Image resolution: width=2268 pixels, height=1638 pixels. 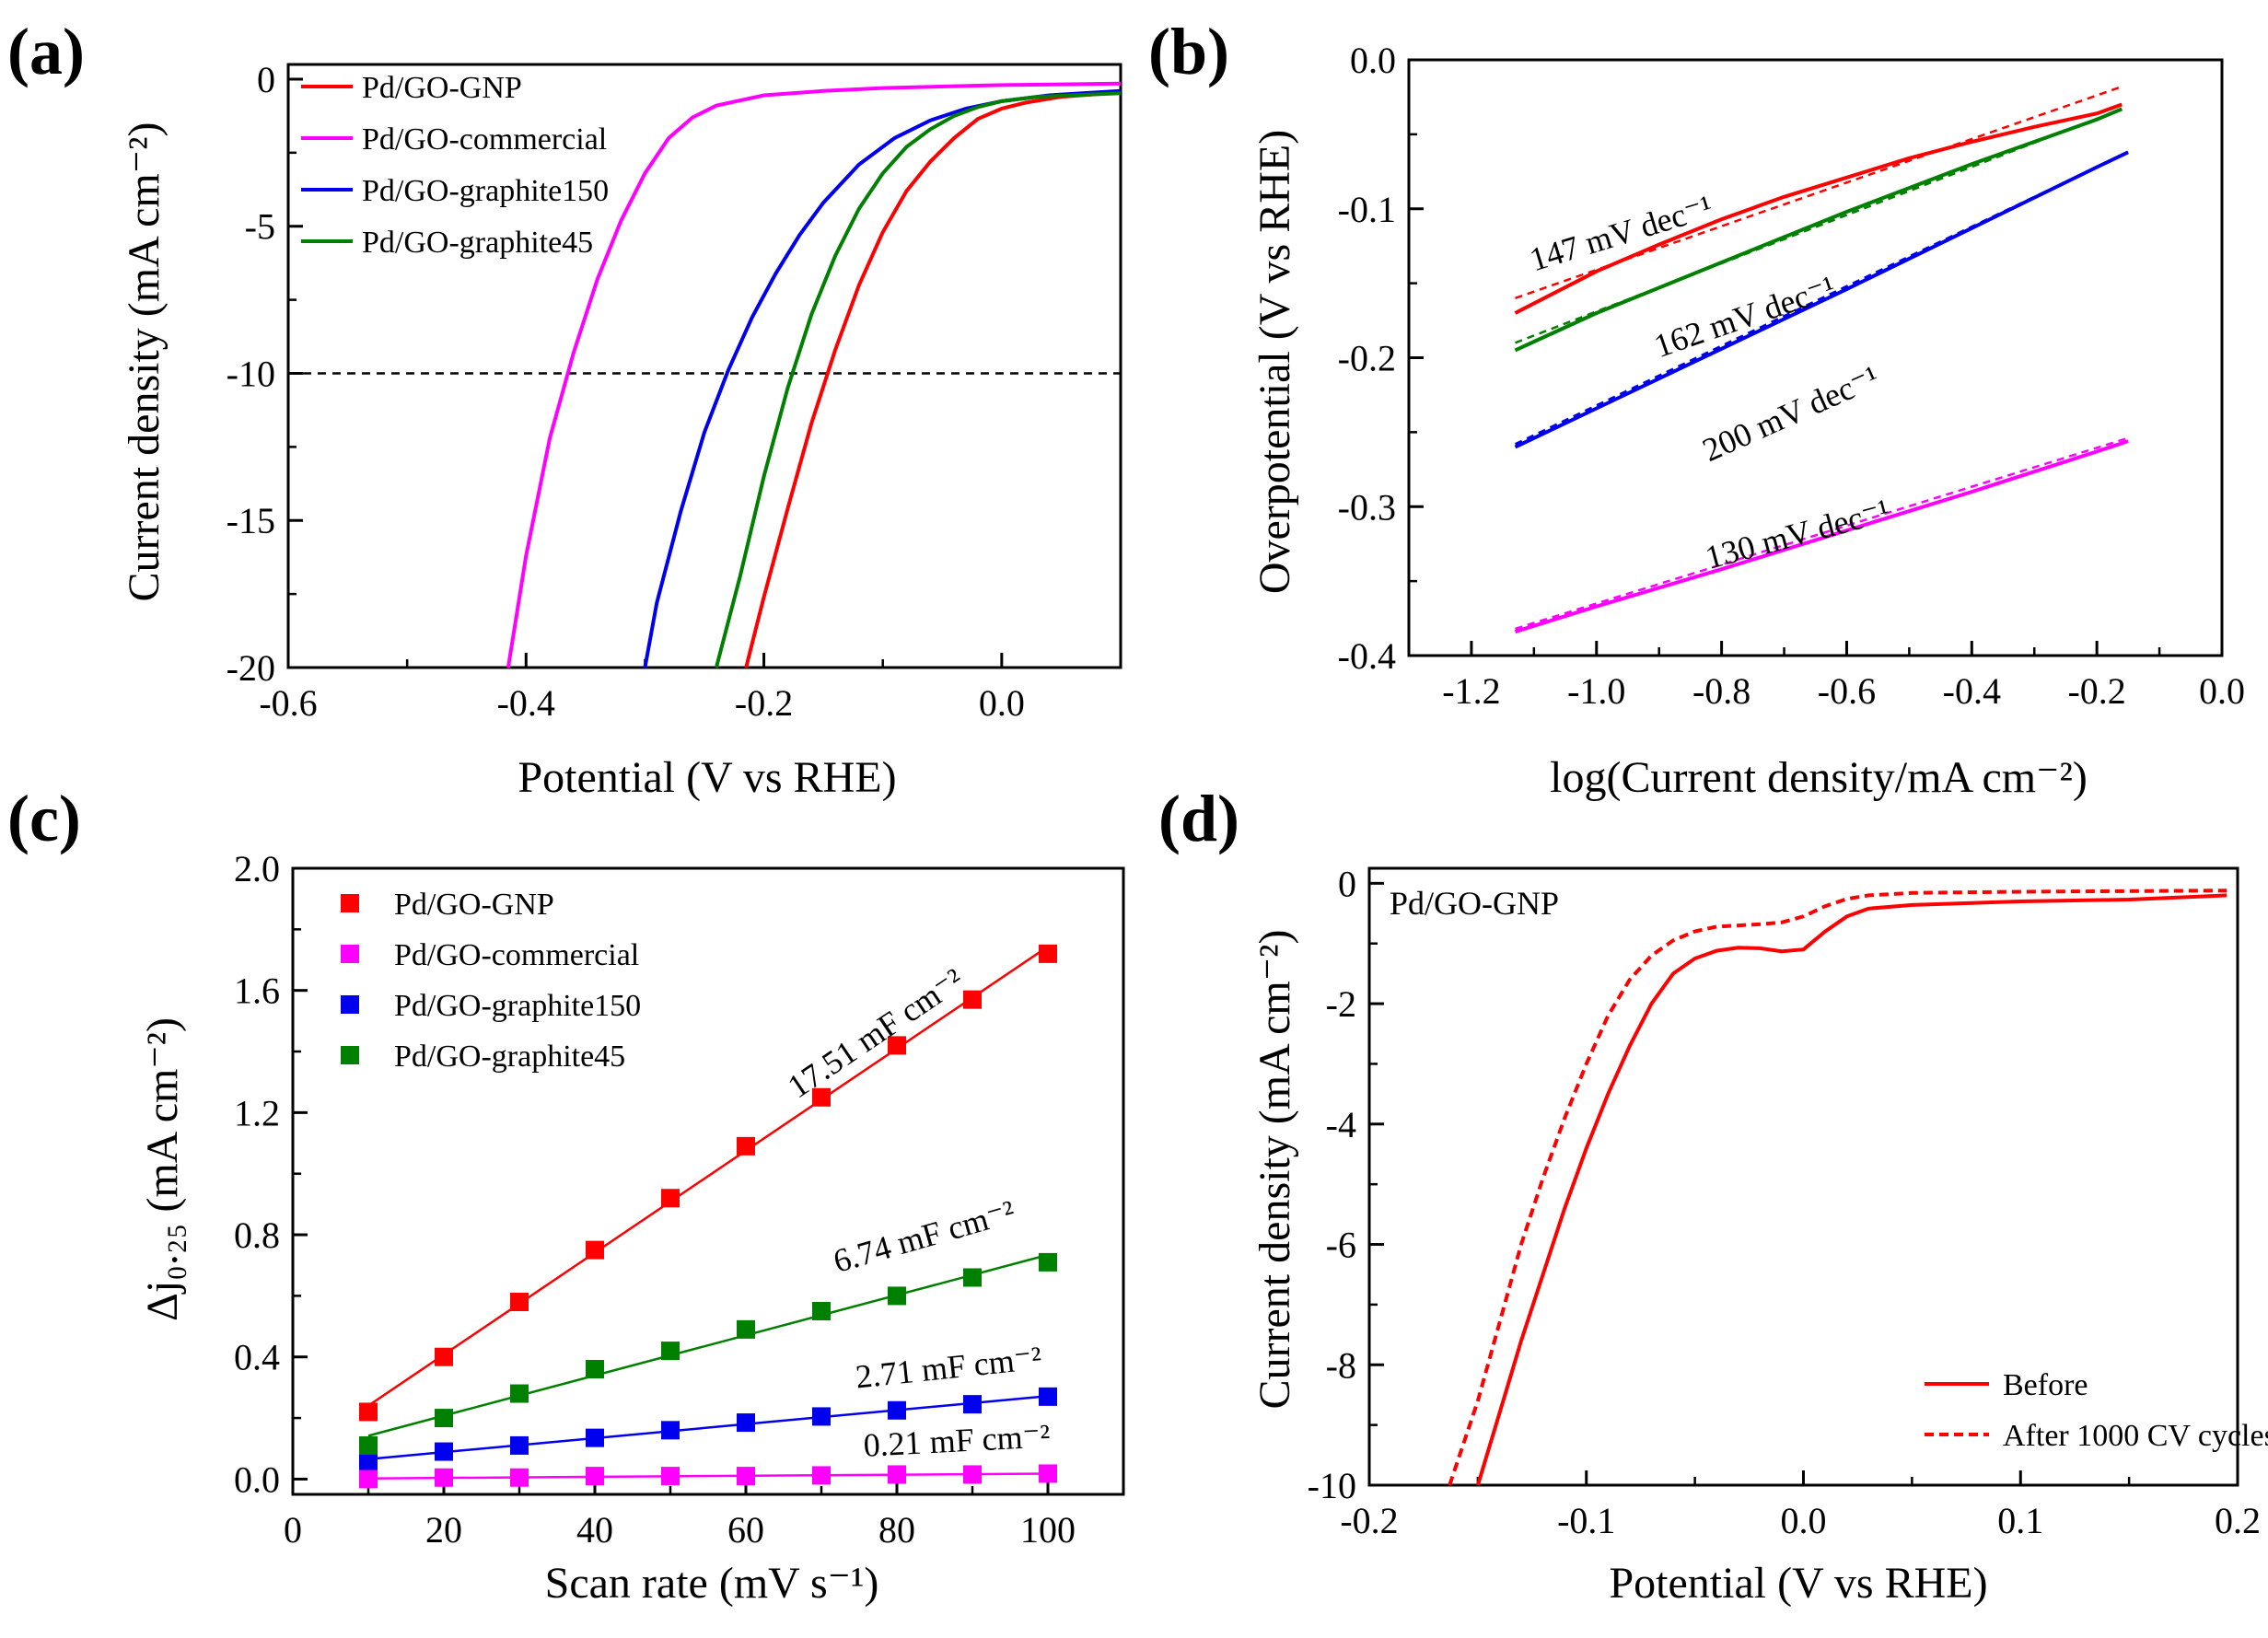 I want to click on panel-a-legend-label: Pd/GO-commercial, so click(x=484, y=139).